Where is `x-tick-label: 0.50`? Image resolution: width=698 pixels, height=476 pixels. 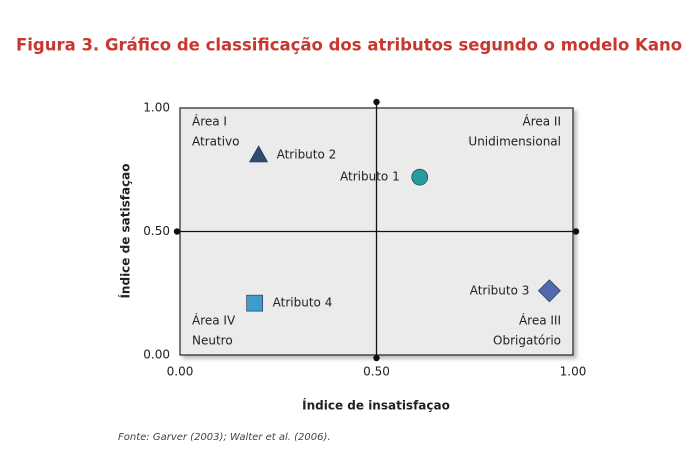
x-tick-label: 0.50 is located at coordinates (376, 372).